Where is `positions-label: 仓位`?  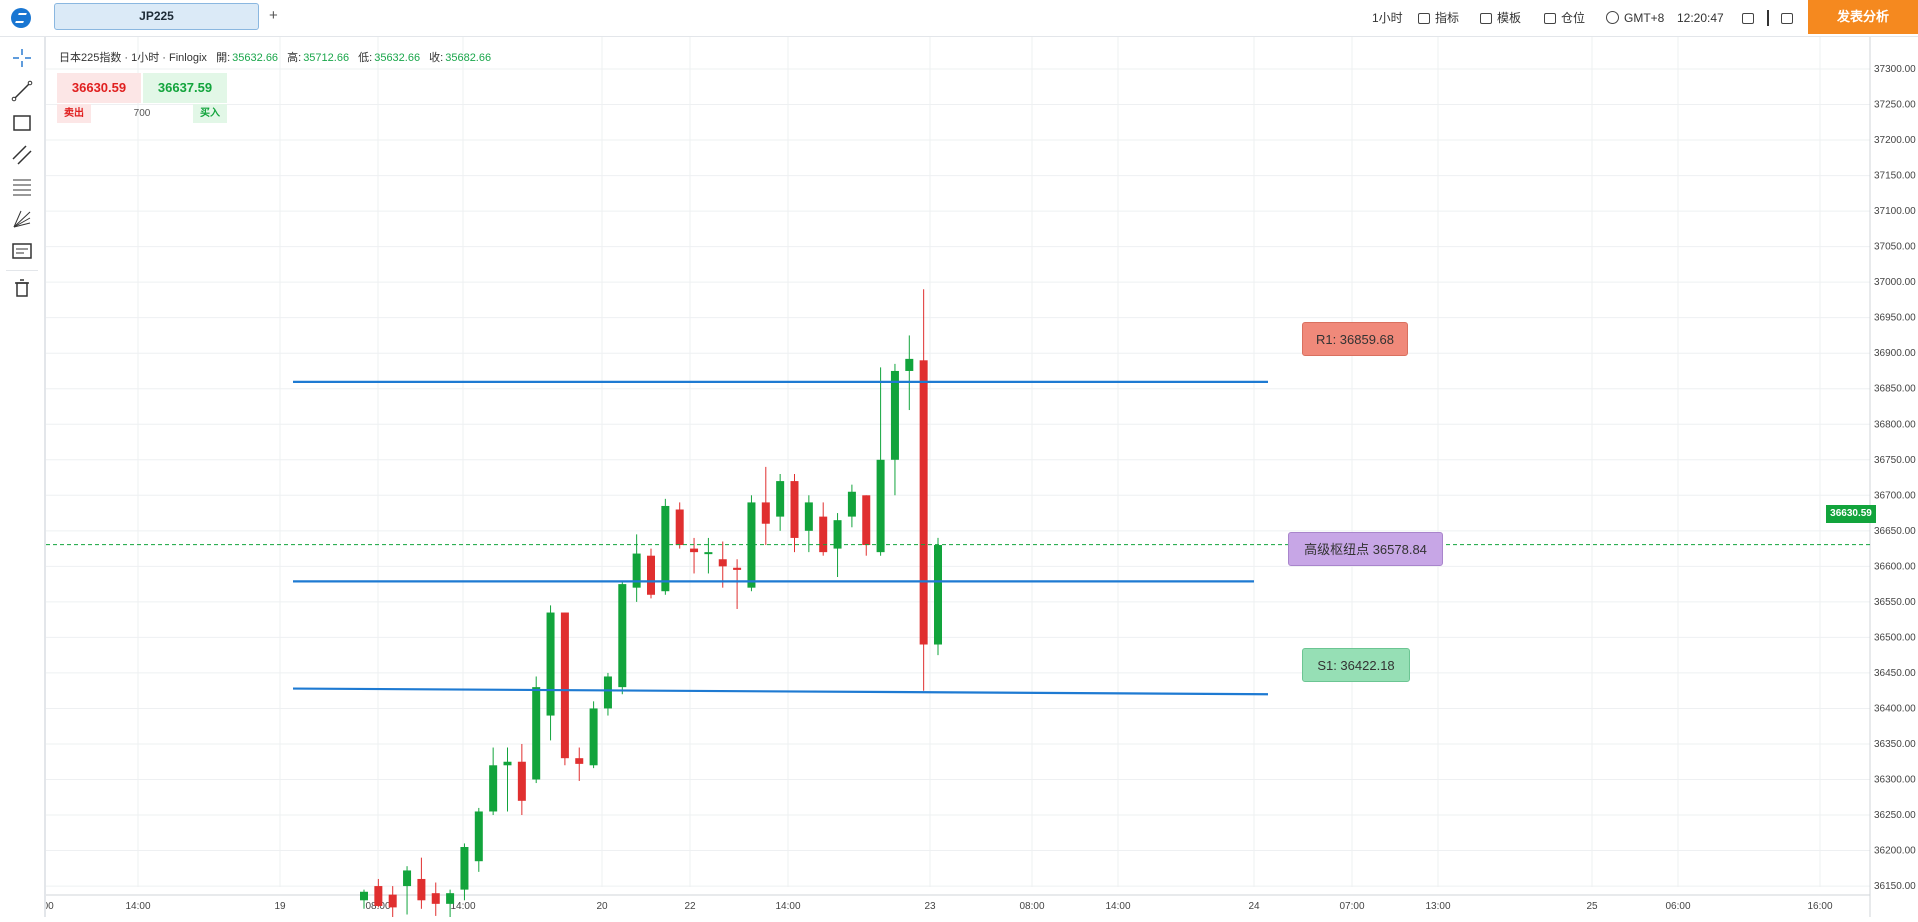
positions-label: 仓位 is located at coordinates (1573, 18).